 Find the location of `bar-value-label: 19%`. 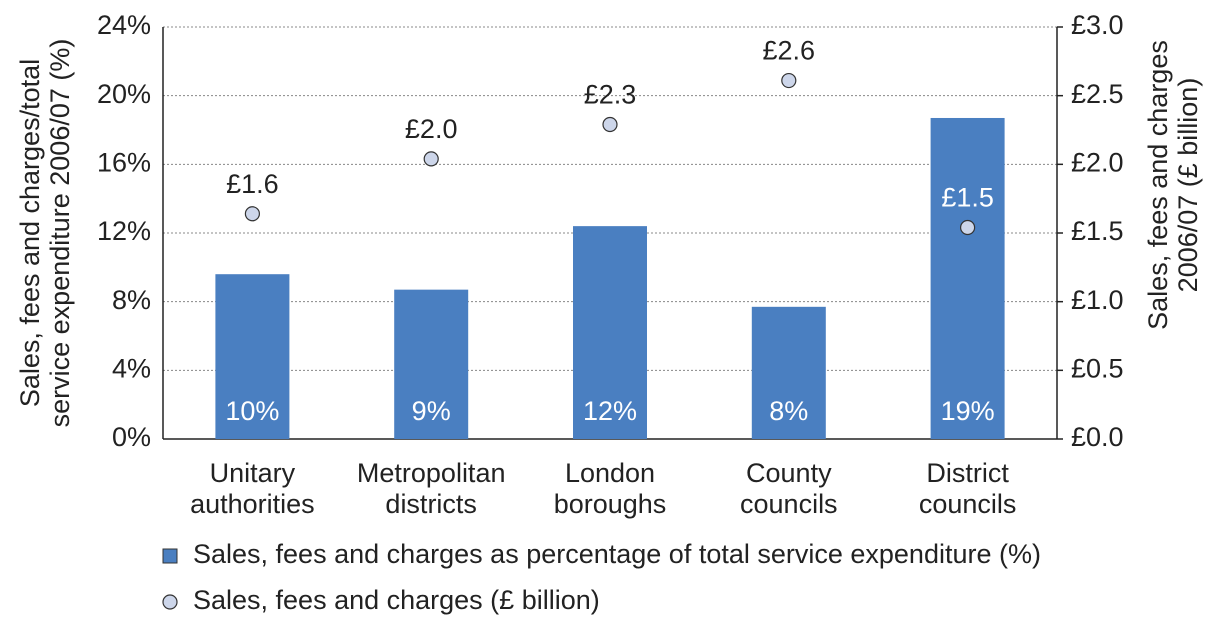

bar-value-label: 19% is located at coordinates (968, 411).